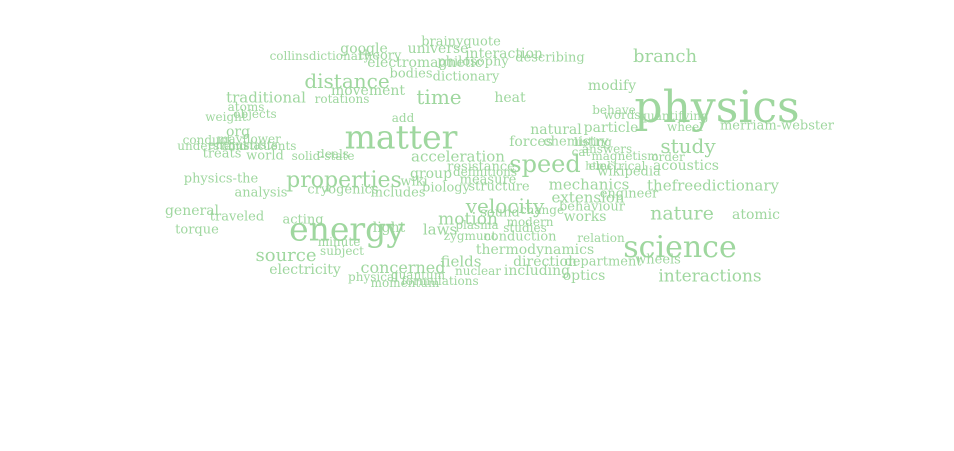 The width and height of the screenshot is (954, 451). Describe the element at coordinates (478, 271) in the screenshot. I see `word-nuclear: nuclear` at that location.